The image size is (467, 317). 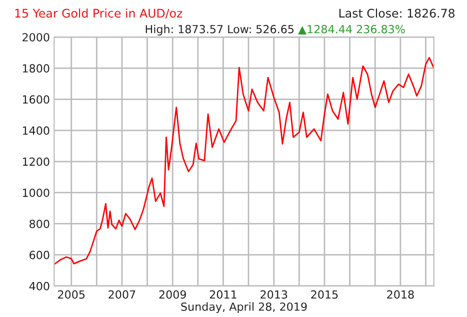 I want to click on x-tick-label: 2015, so click(x=324, y=294).